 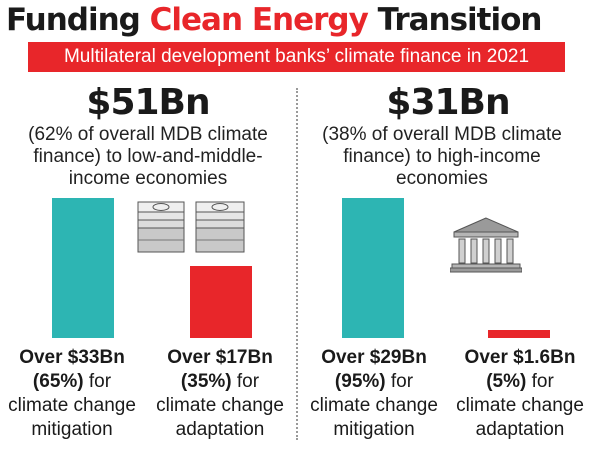 What do you see at coordinates (506, 381) in the screenshot?
I see `caption-percent: (5%)` at bounding box center [506, 381].